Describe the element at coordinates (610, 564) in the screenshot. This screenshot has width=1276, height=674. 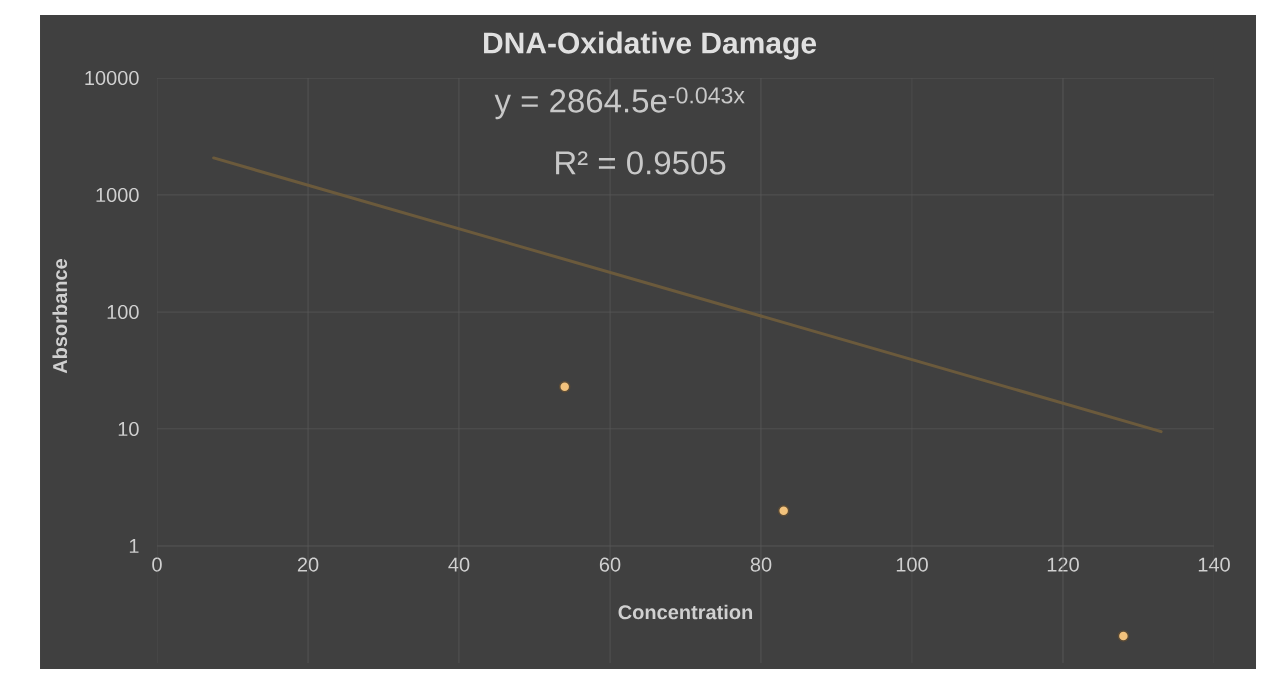
I see `x-tick-label: 60` at that location.